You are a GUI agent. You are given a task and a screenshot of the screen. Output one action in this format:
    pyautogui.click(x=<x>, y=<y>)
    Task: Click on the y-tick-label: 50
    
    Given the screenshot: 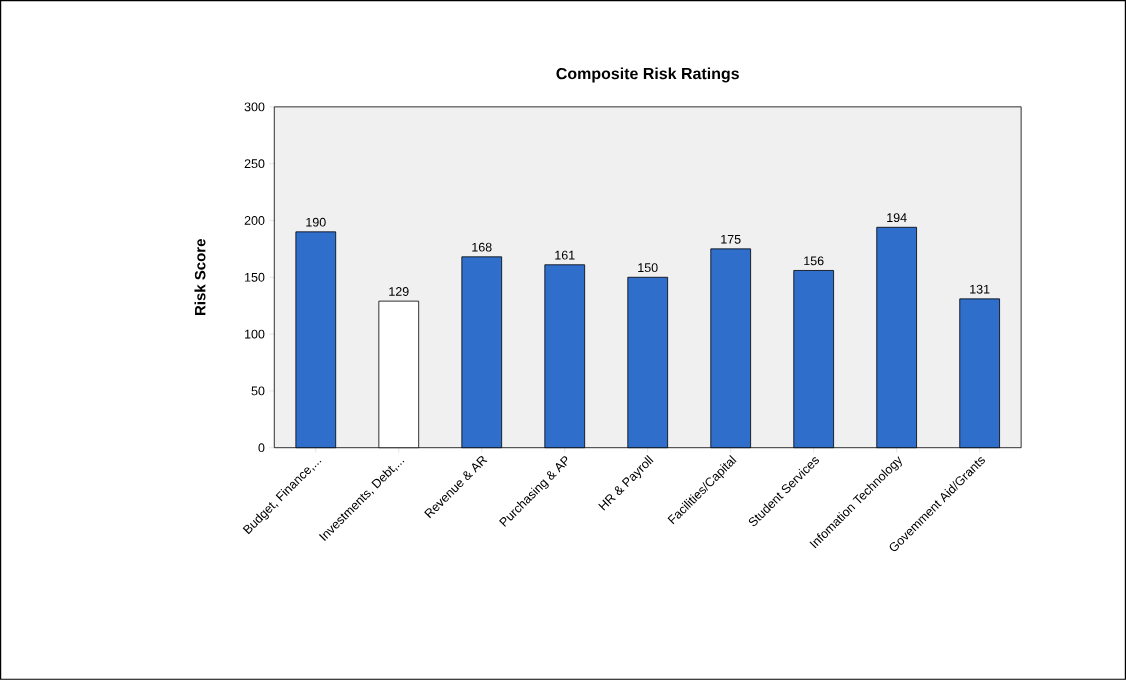 What is the action you would take?
    pyautogui.click(x=258, y=391)
    